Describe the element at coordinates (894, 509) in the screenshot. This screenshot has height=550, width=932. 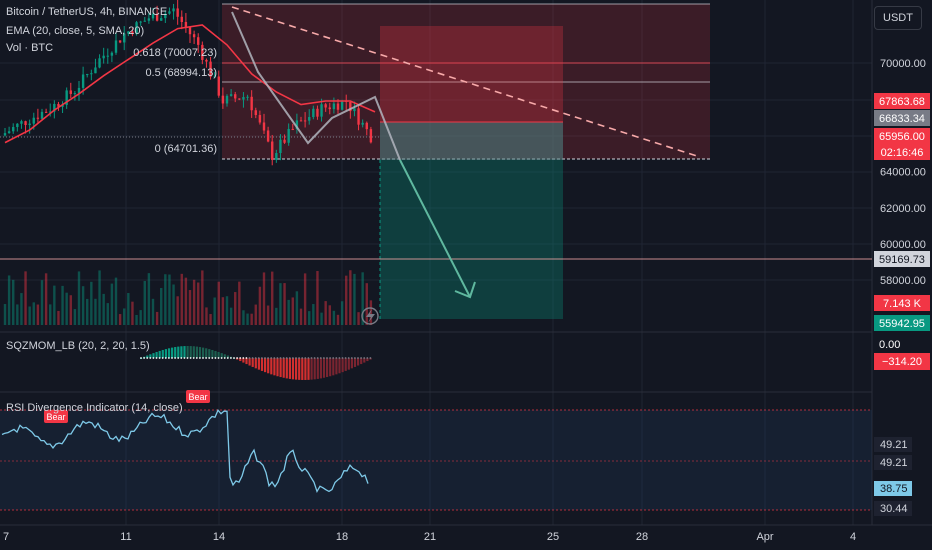
I see `rsi-axis-value: 30.44` at that location.